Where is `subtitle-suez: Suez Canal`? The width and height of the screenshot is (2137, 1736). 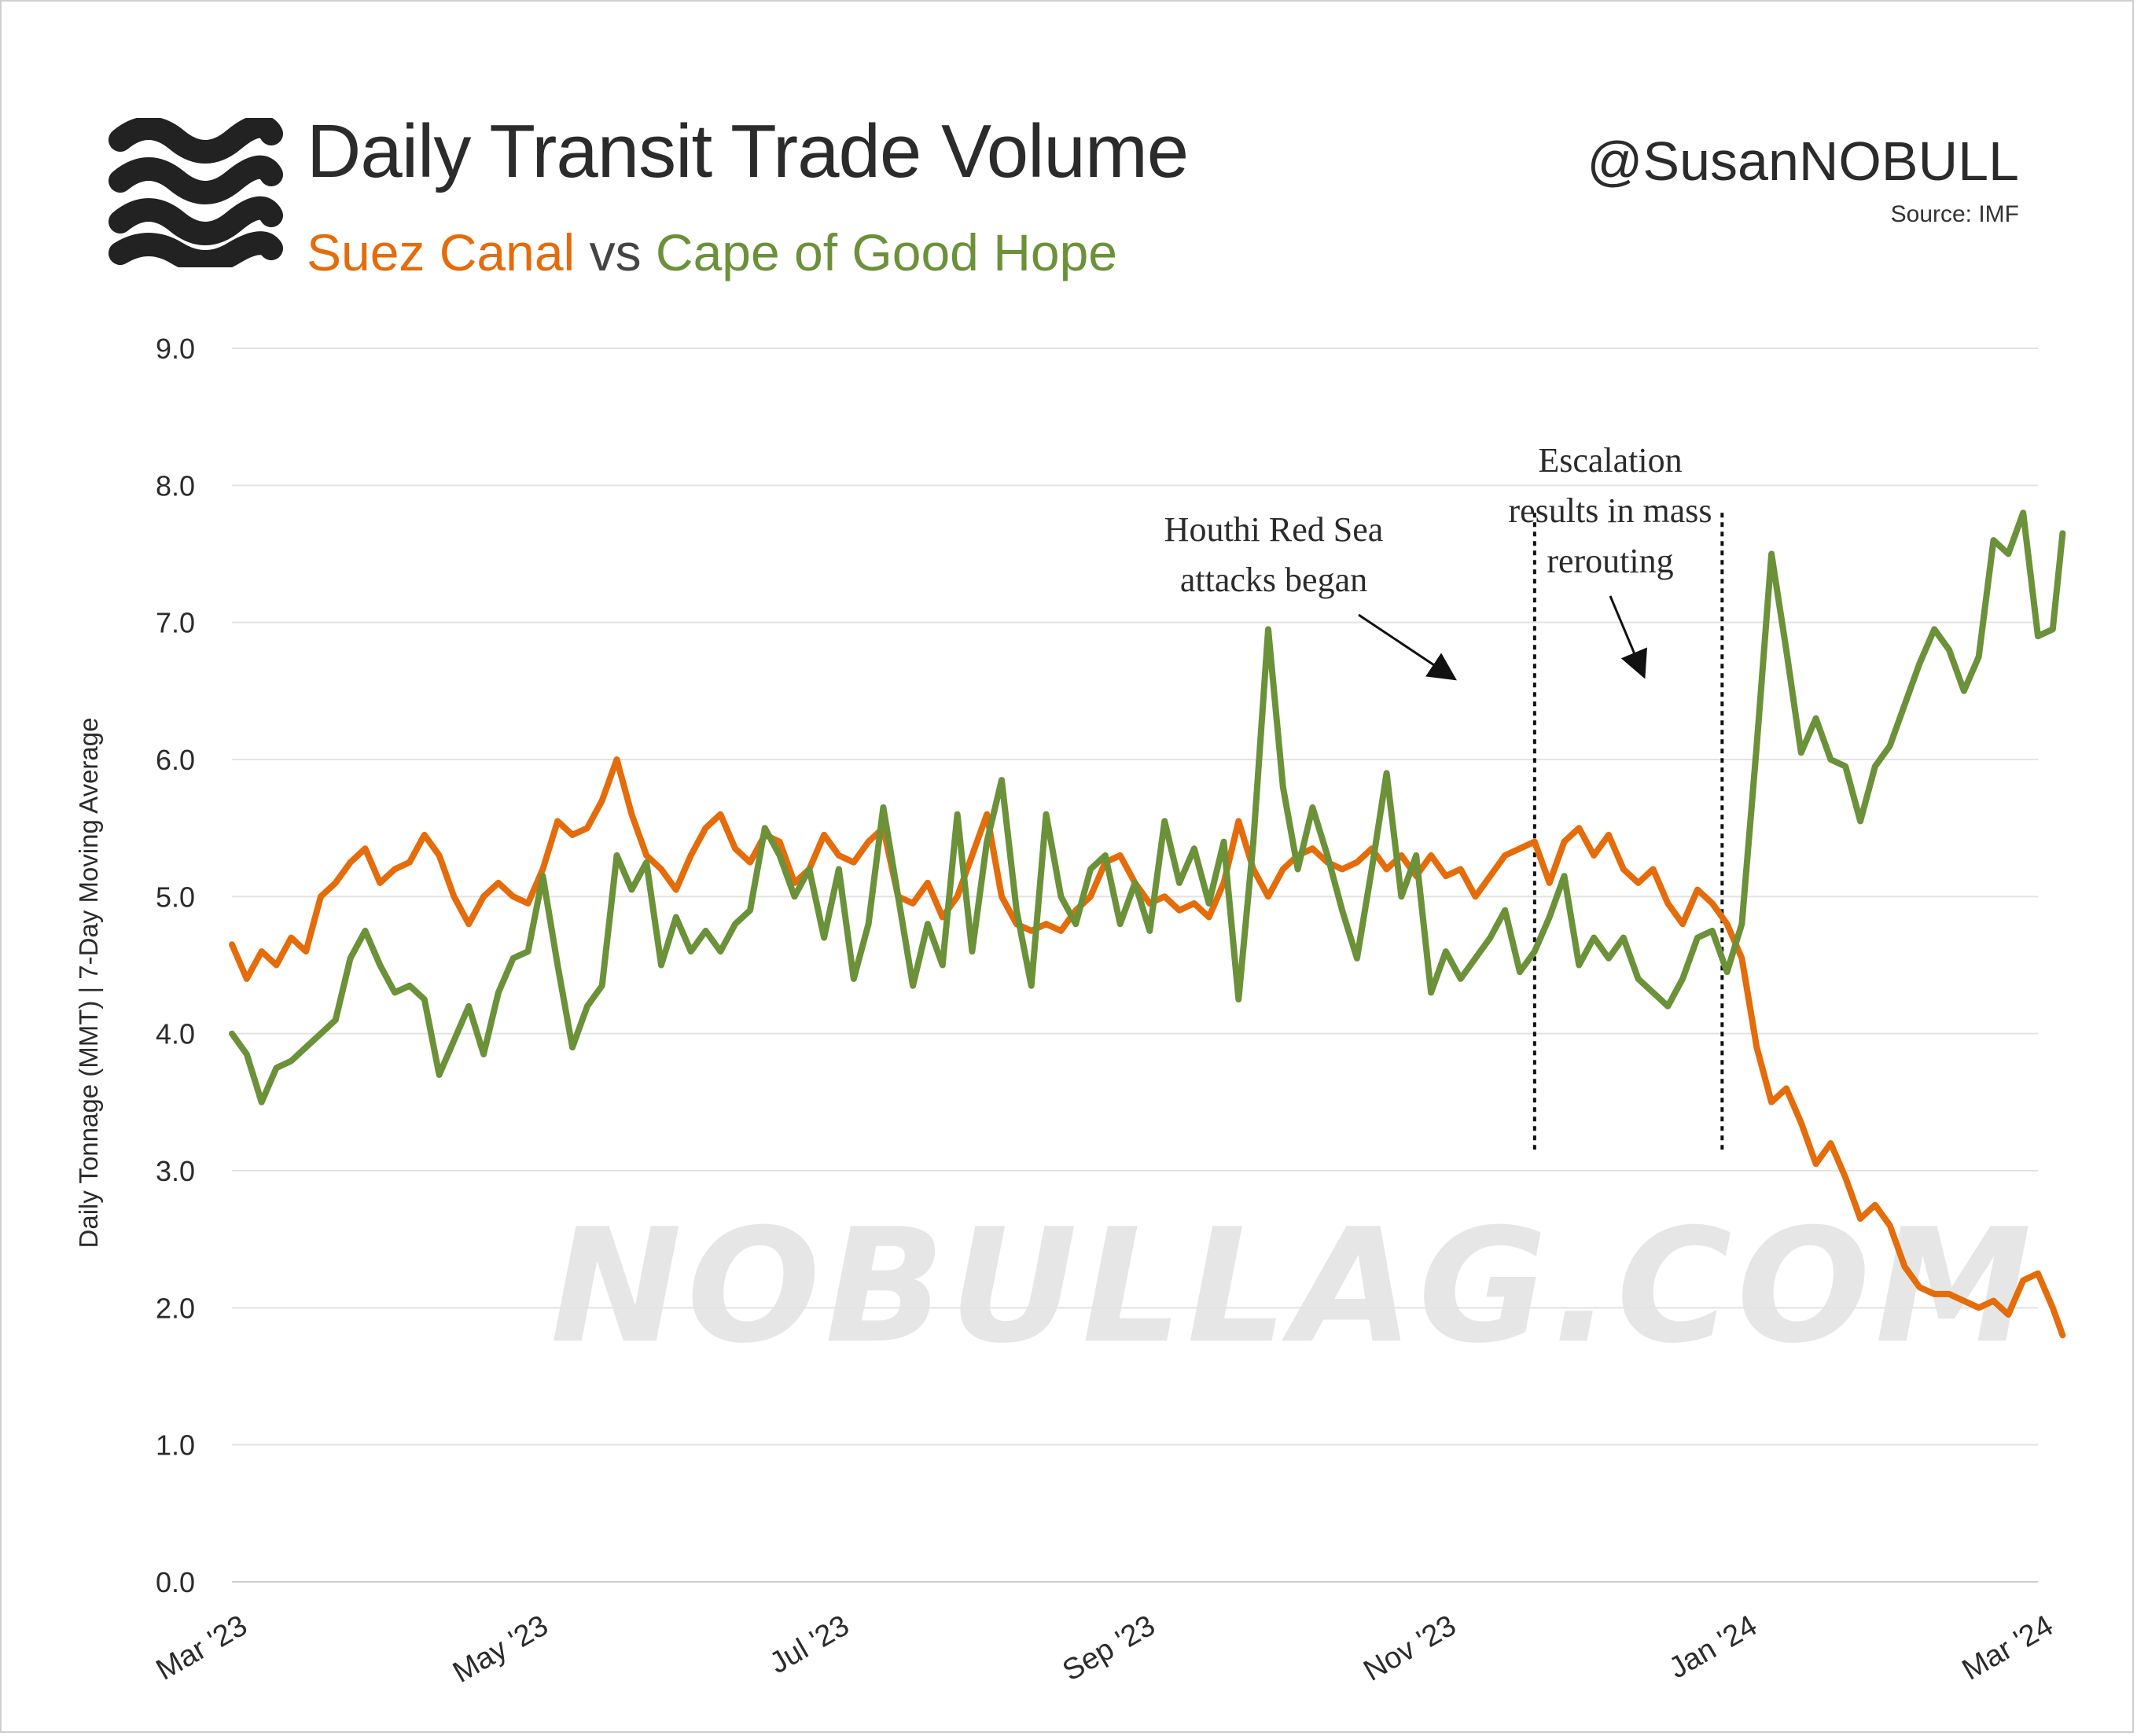
subtitle-suez: Suez Canal is located at coordinates (441, 252).